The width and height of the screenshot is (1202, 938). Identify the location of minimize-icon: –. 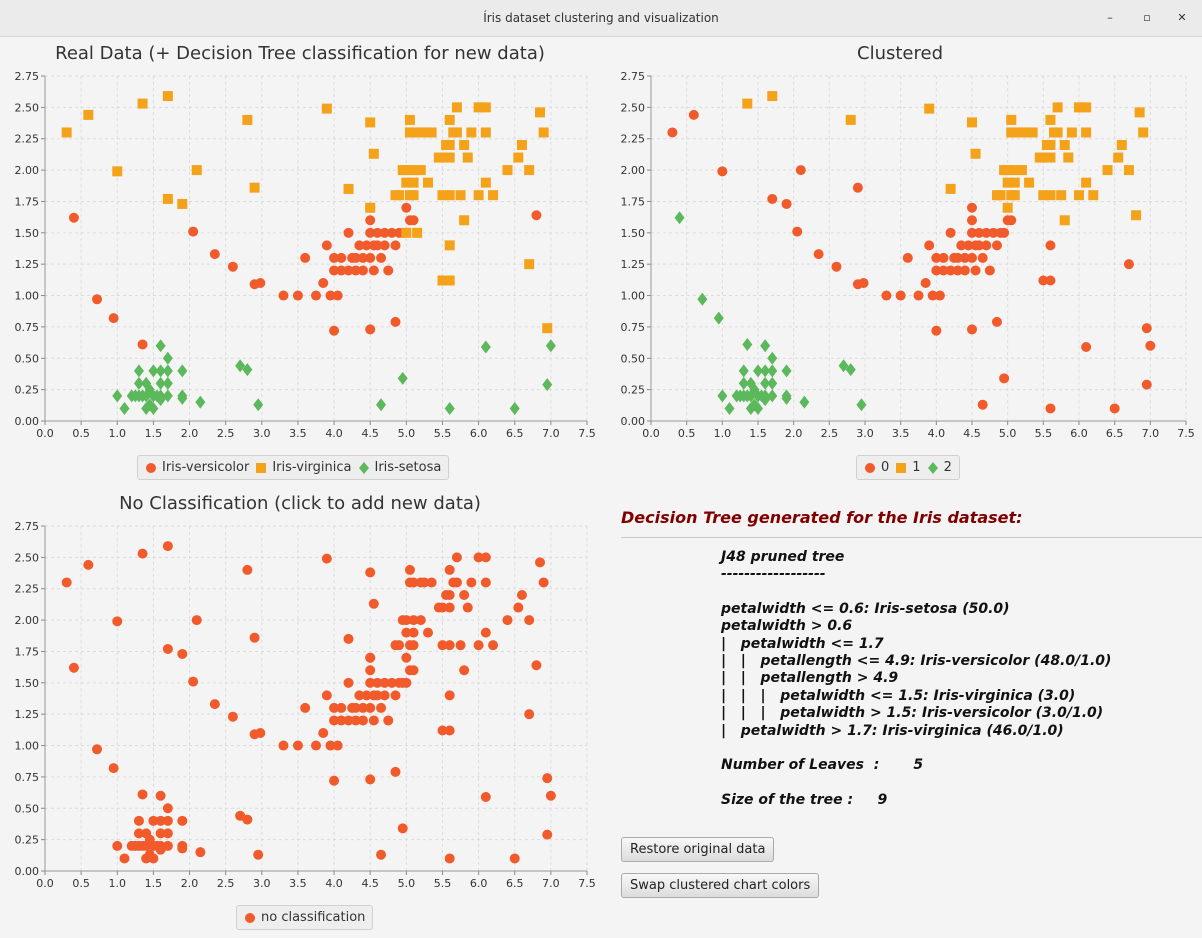
(1110, 17).